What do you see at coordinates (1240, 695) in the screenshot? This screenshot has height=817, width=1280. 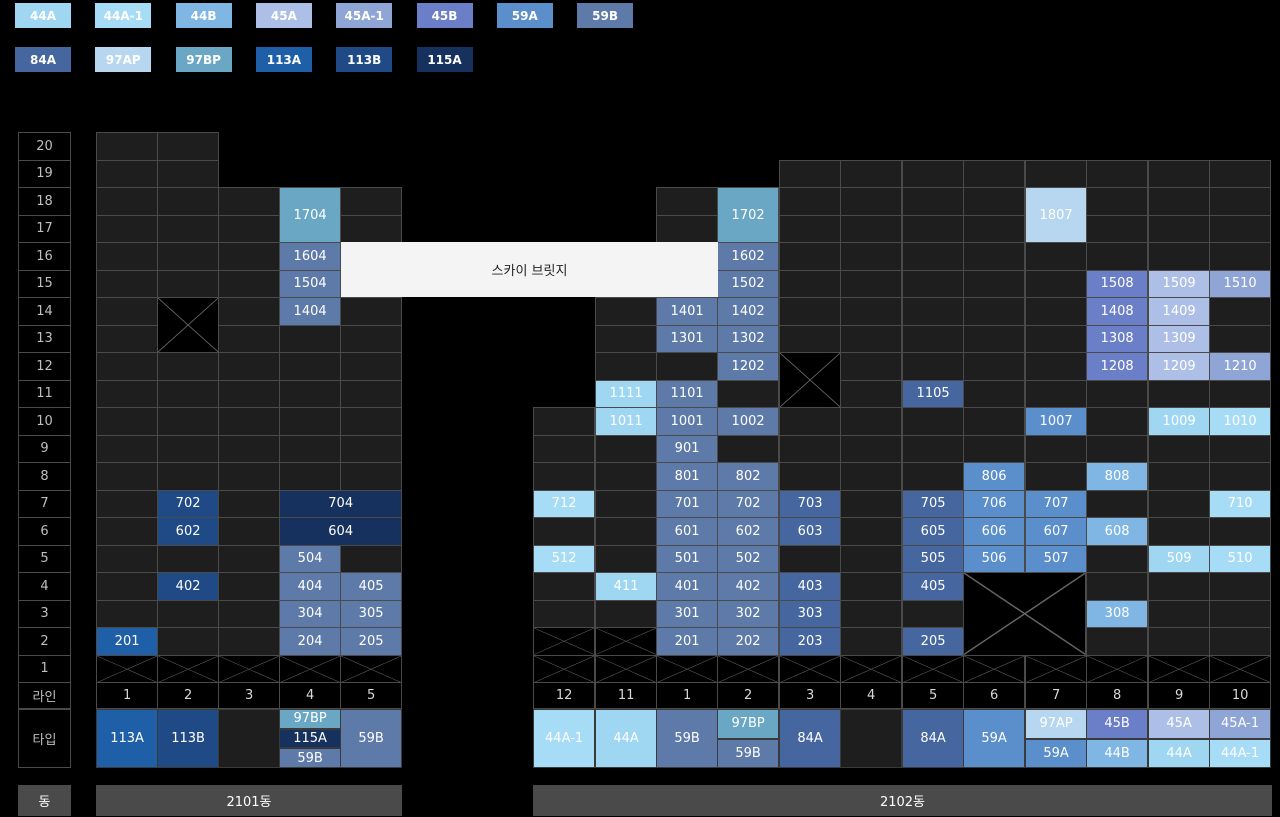 I see `b2-line-10: 10` at bounding box center [1240, 695].